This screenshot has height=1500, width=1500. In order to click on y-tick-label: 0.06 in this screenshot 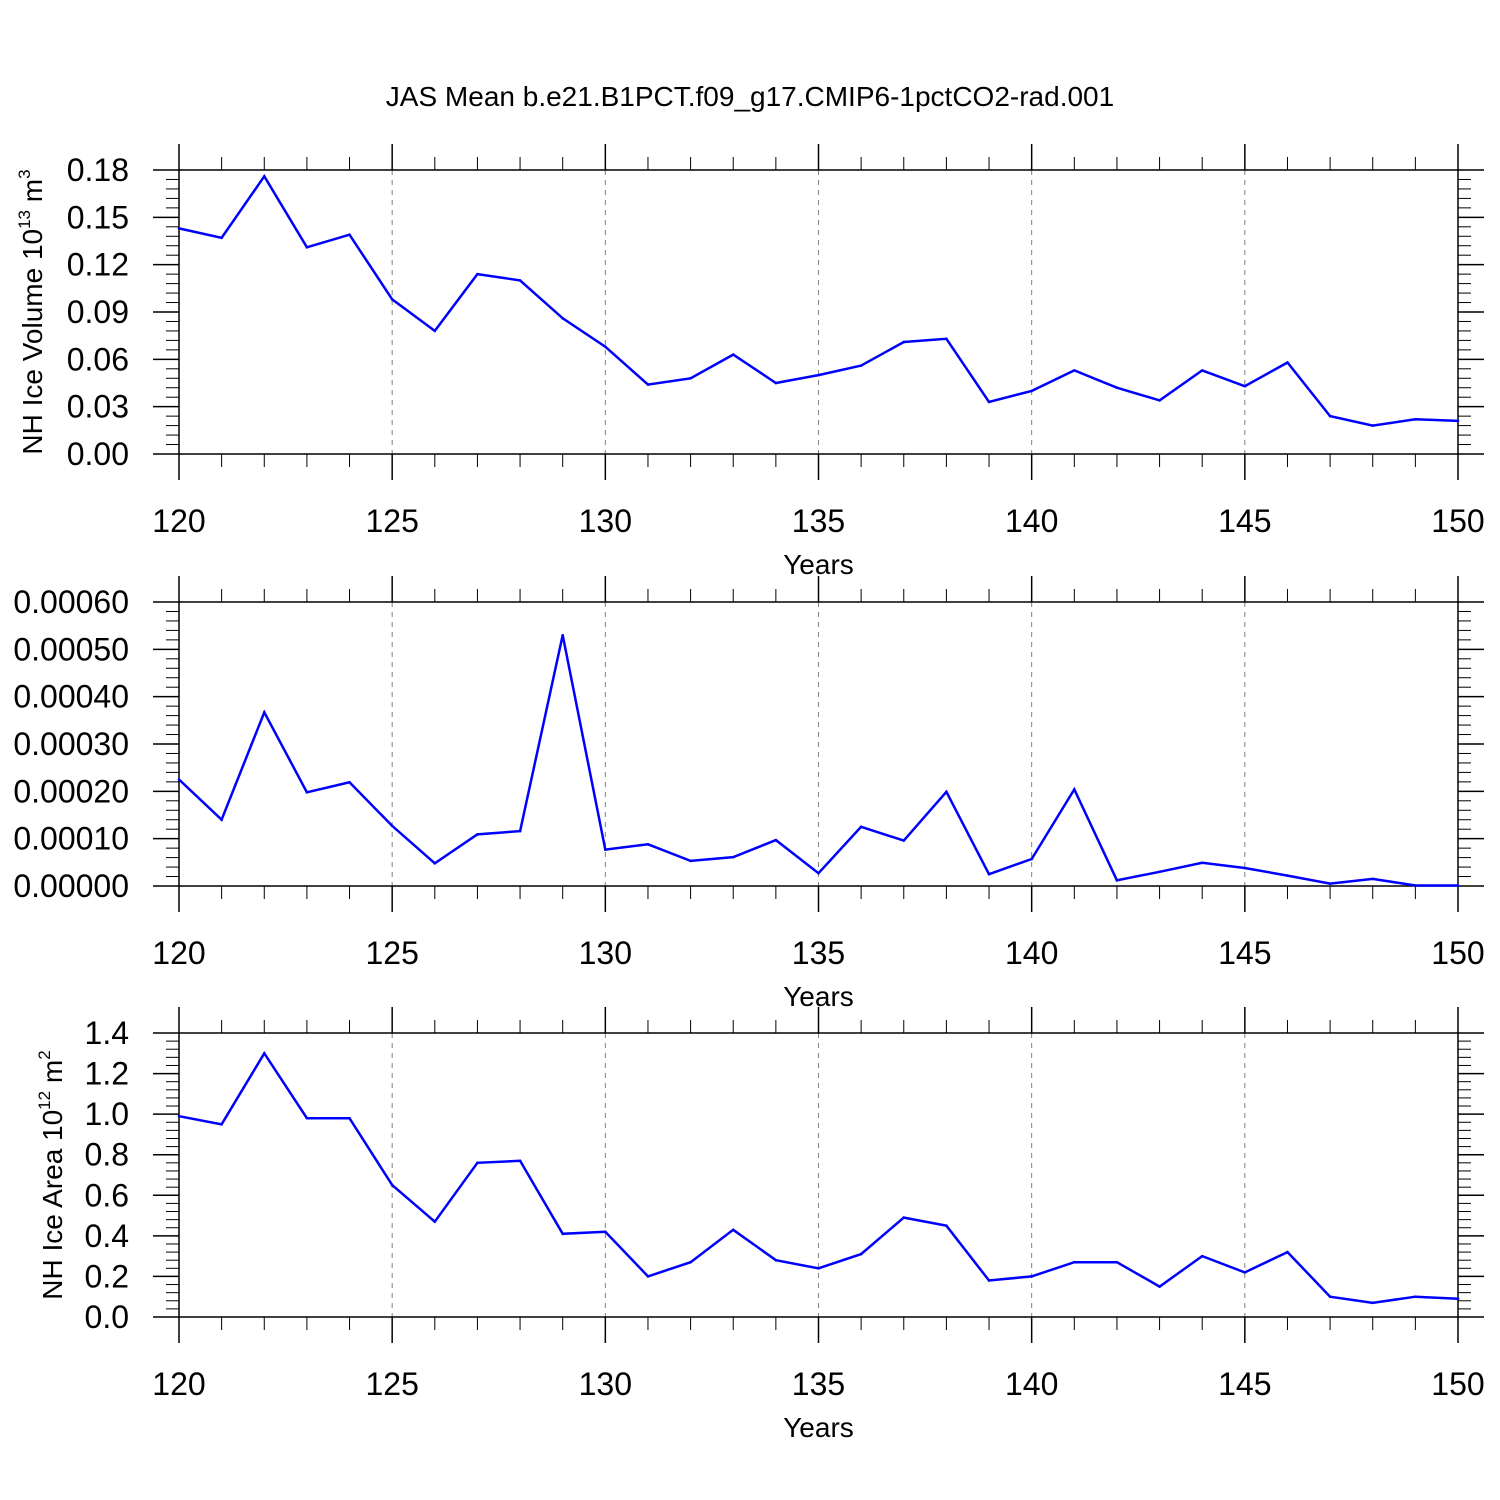, I will do `click(98, 359)`.